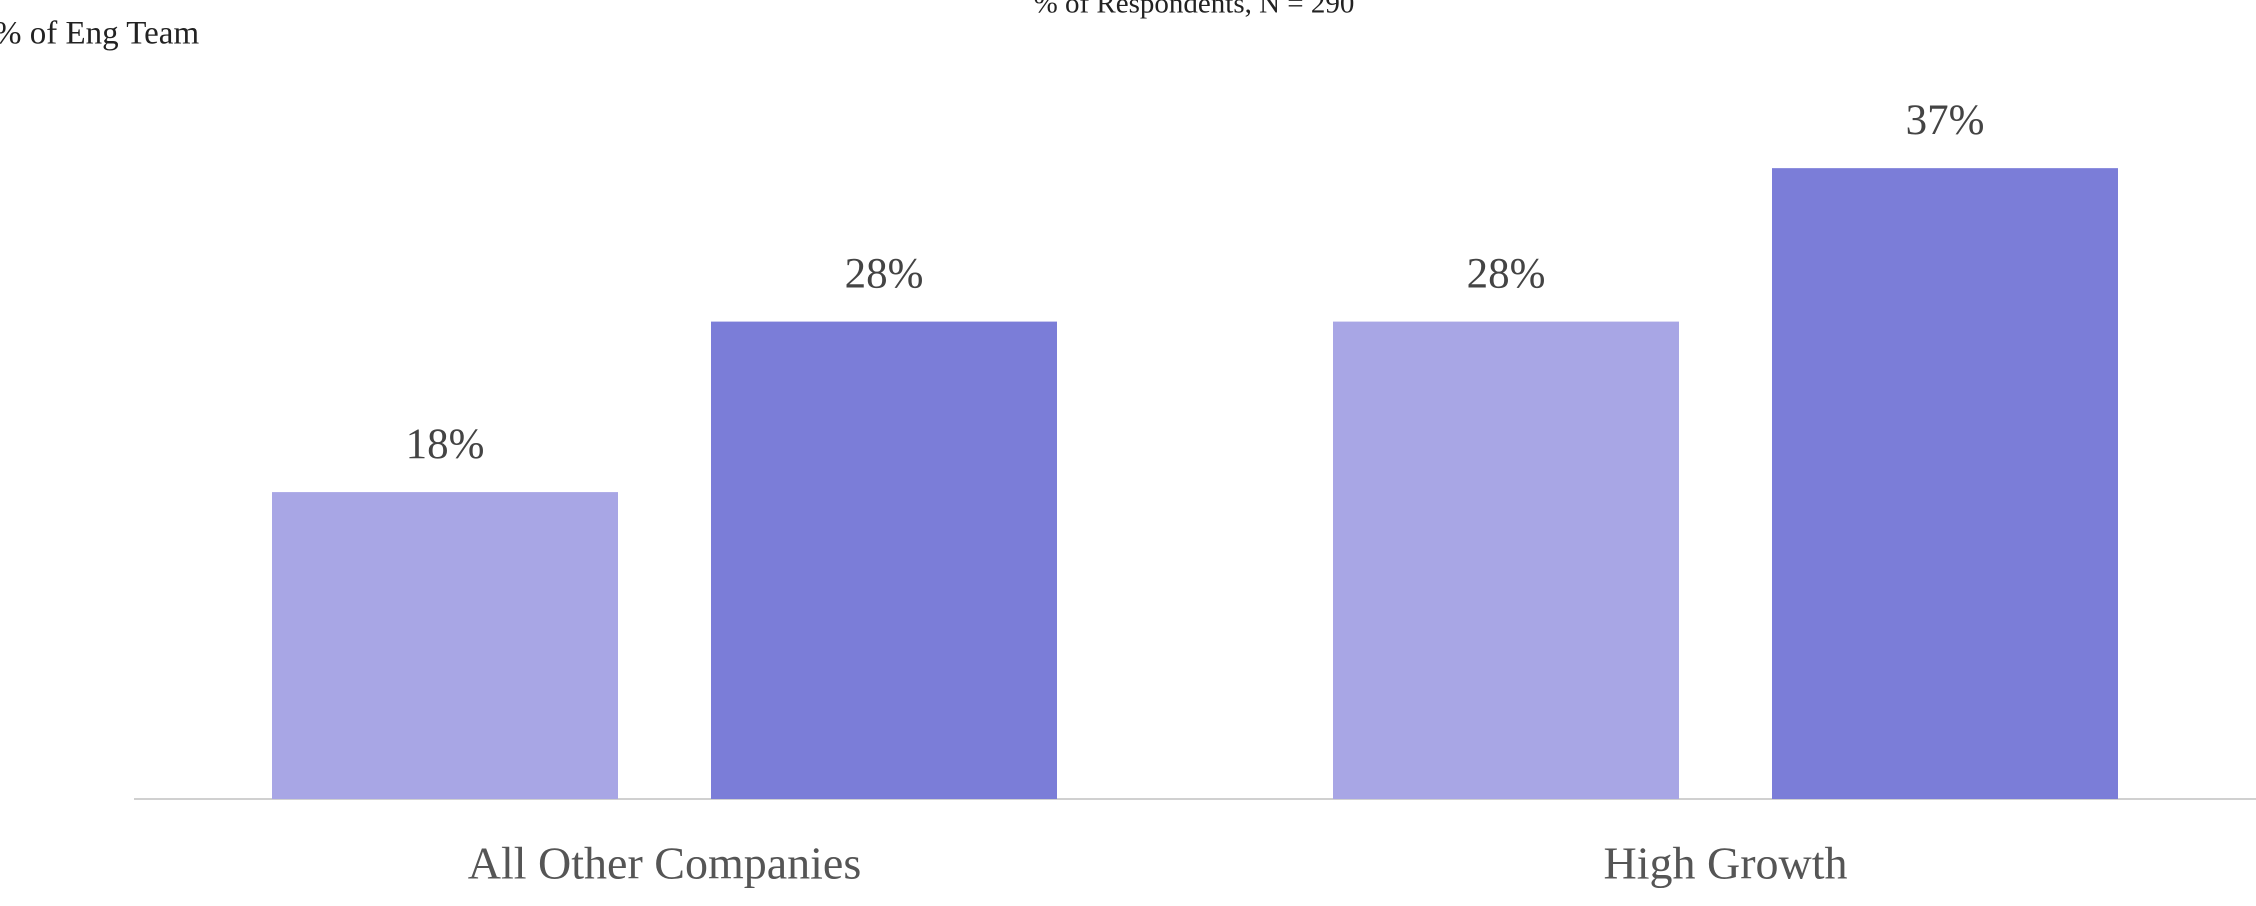  I want to click on x-tick-label: High Growth, so click(1725, 863).